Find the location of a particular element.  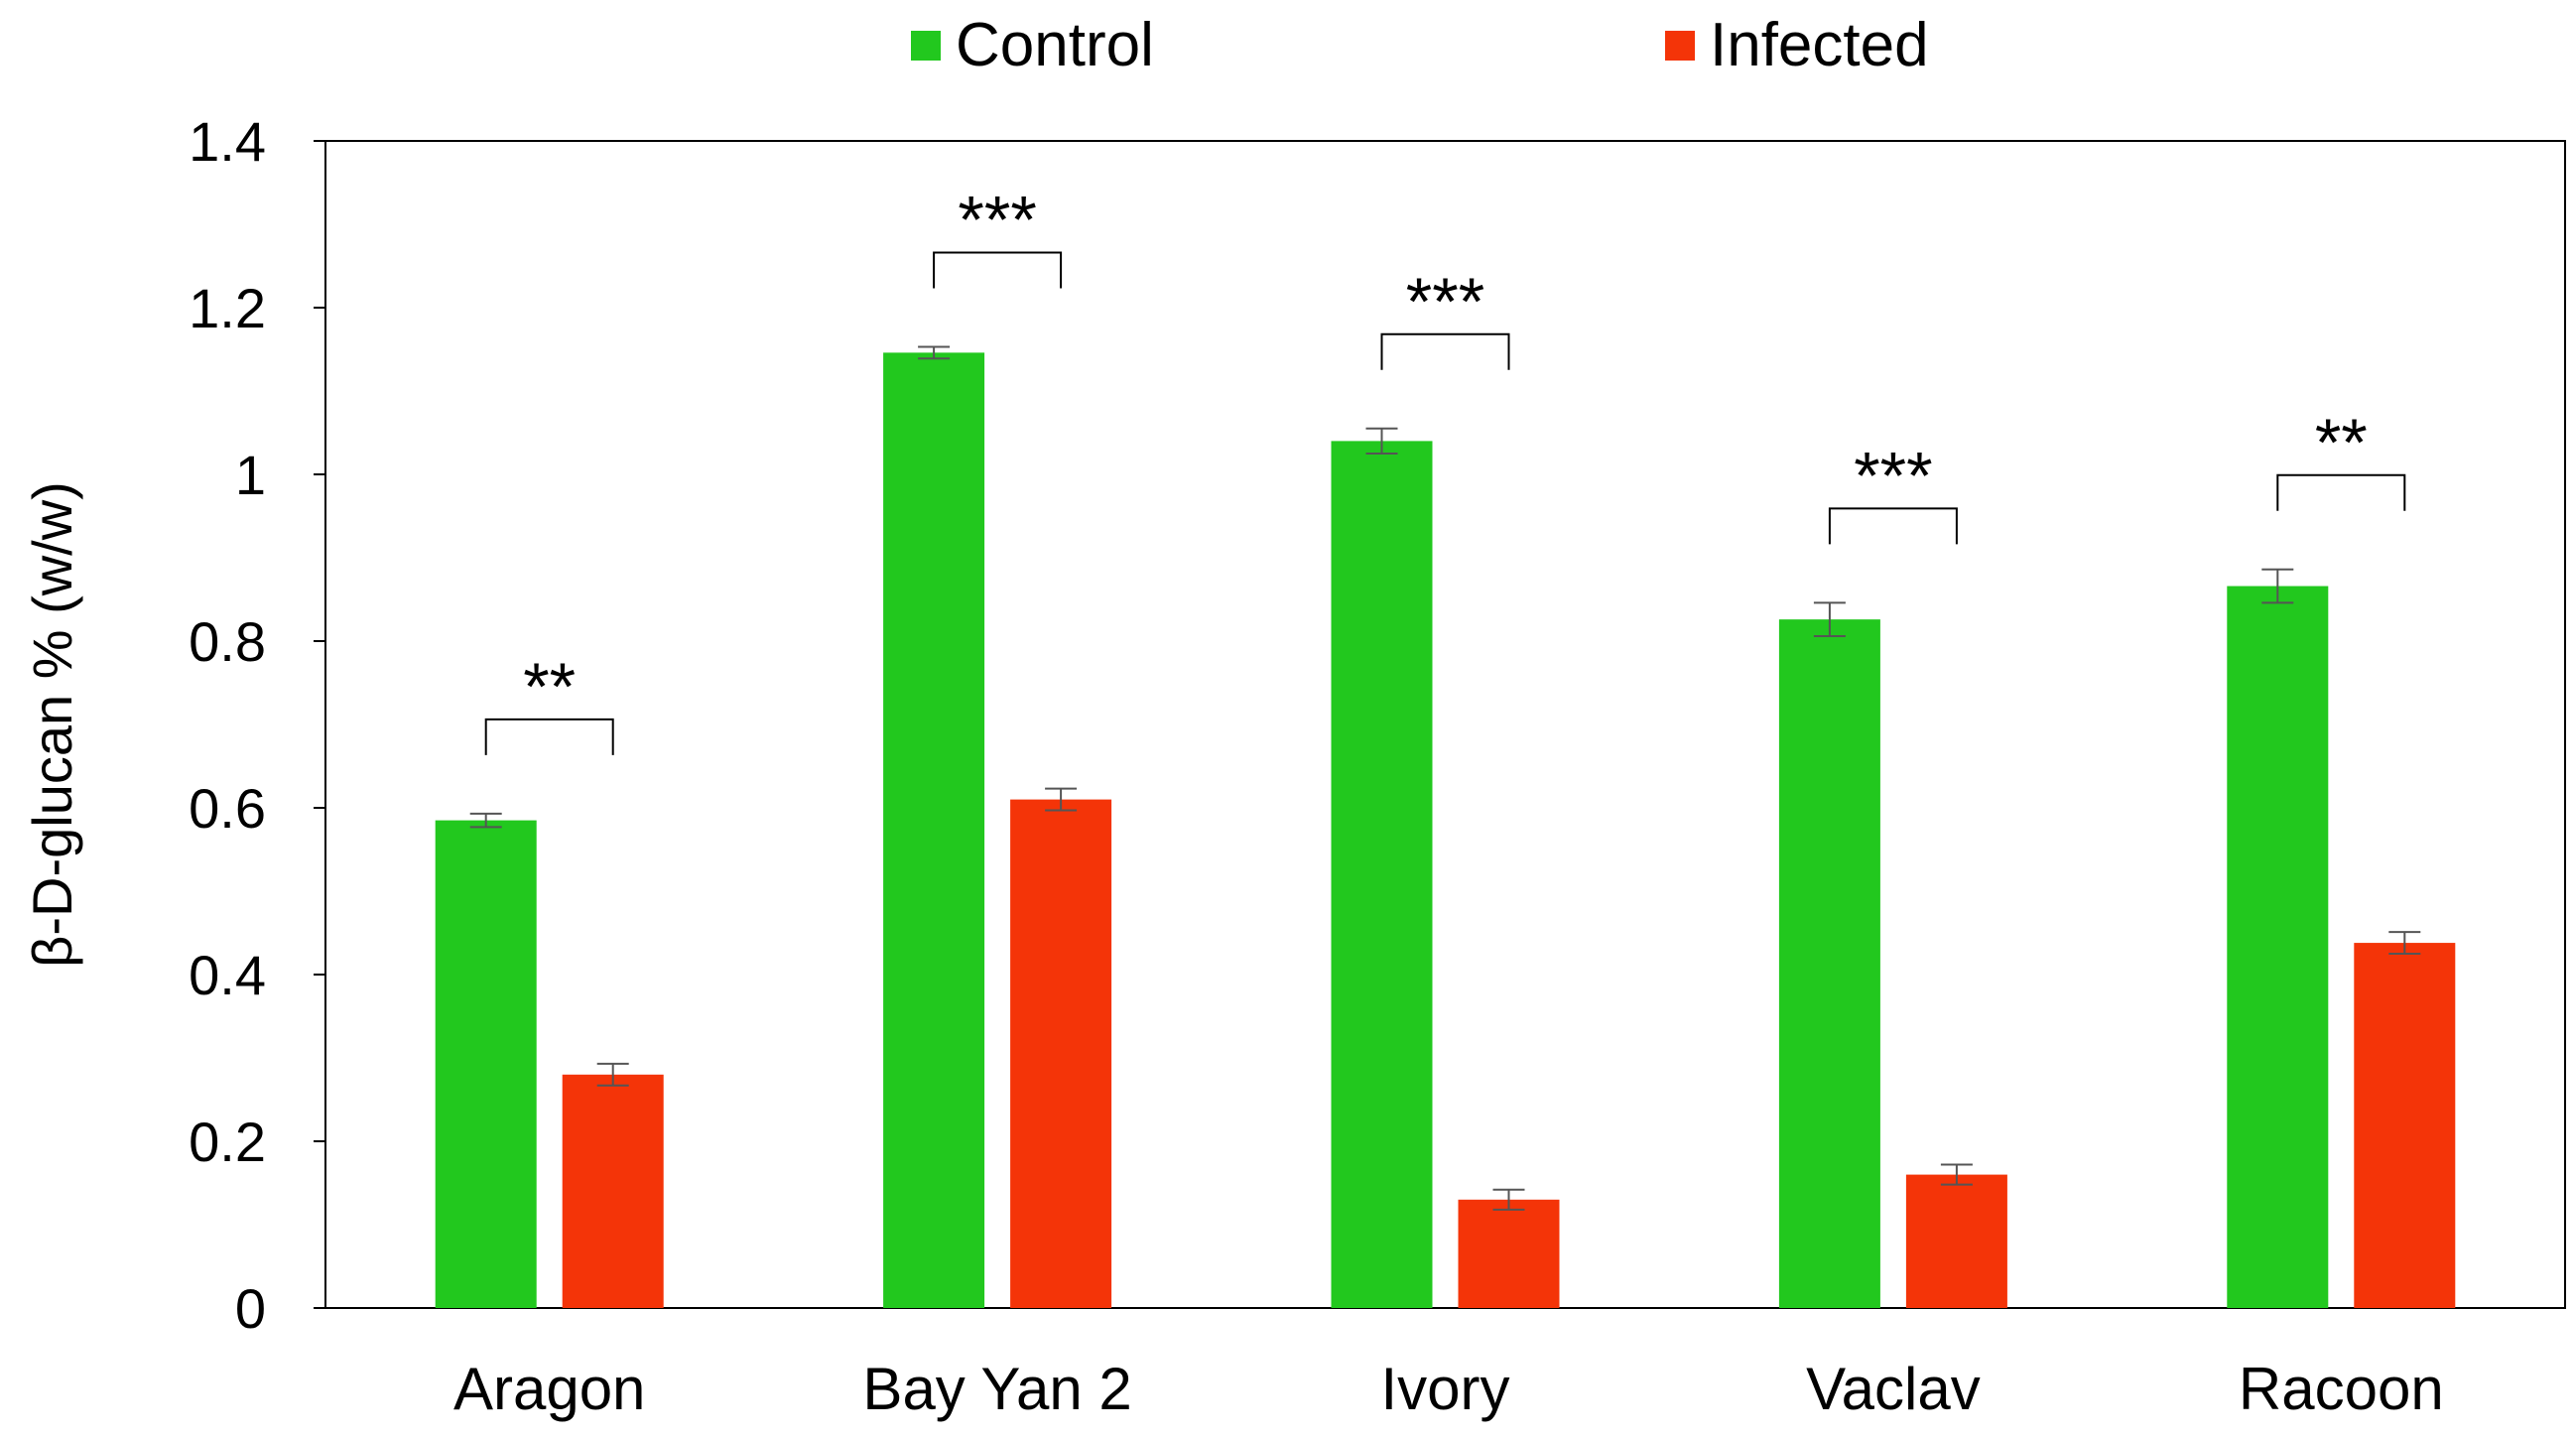

bar-control-racoon is located at coordinates (2278, 947).